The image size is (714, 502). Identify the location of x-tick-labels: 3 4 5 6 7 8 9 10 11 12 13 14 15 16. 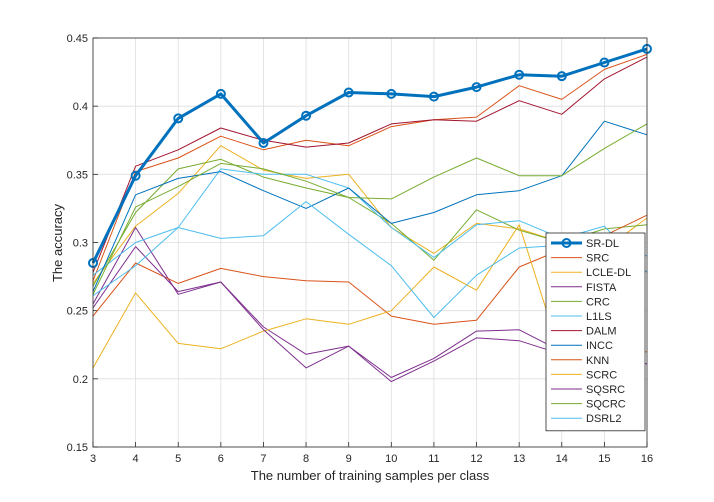
(371, 459).